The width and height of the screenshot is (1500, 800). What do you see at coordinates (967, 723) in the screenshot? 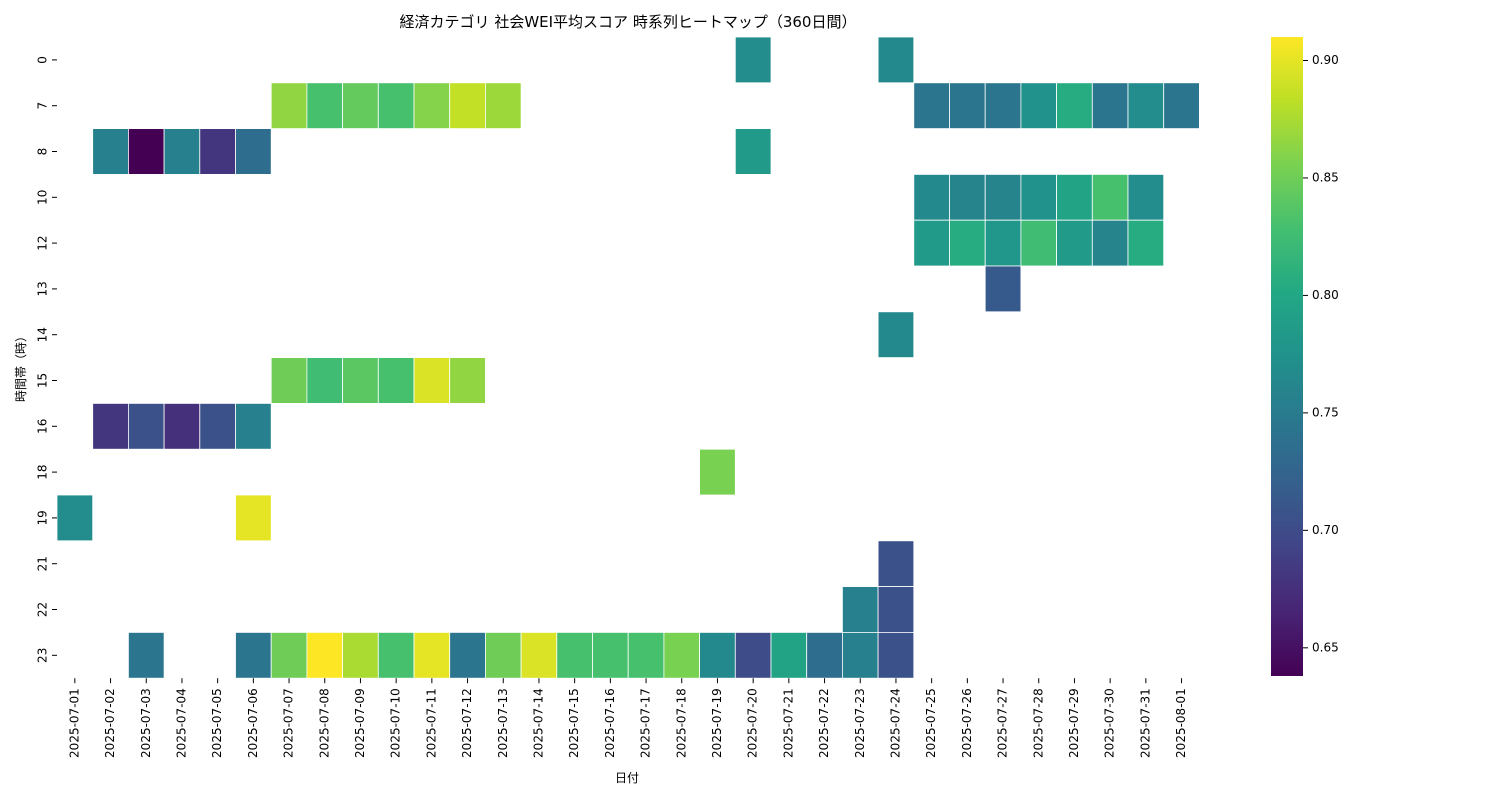
I see `x-tick-label: 2025-07-26` at bounding box center [967, 723].